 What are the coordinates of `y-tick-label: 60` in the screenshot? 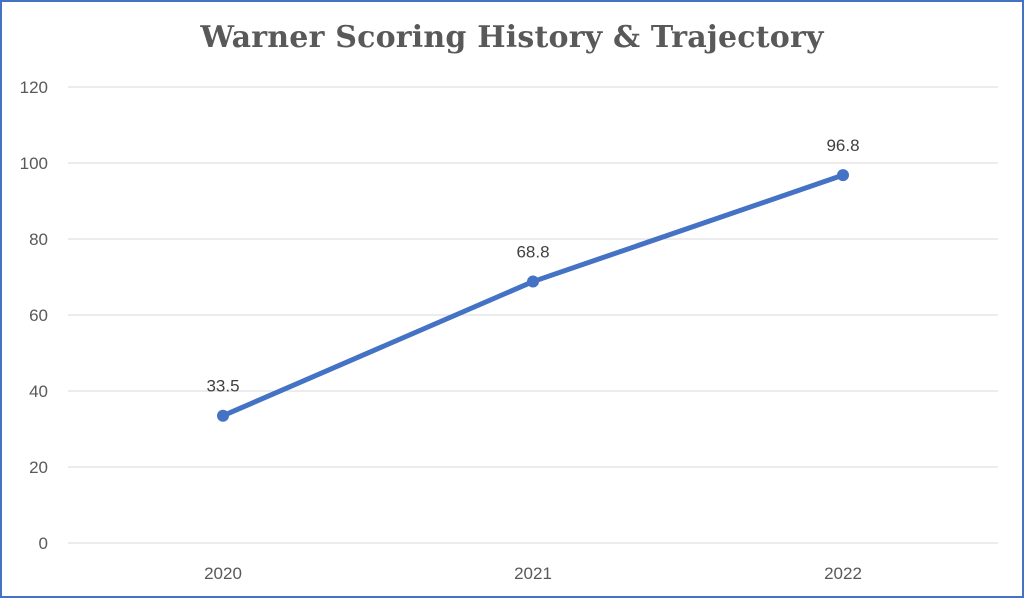 It's located at (38, 315).